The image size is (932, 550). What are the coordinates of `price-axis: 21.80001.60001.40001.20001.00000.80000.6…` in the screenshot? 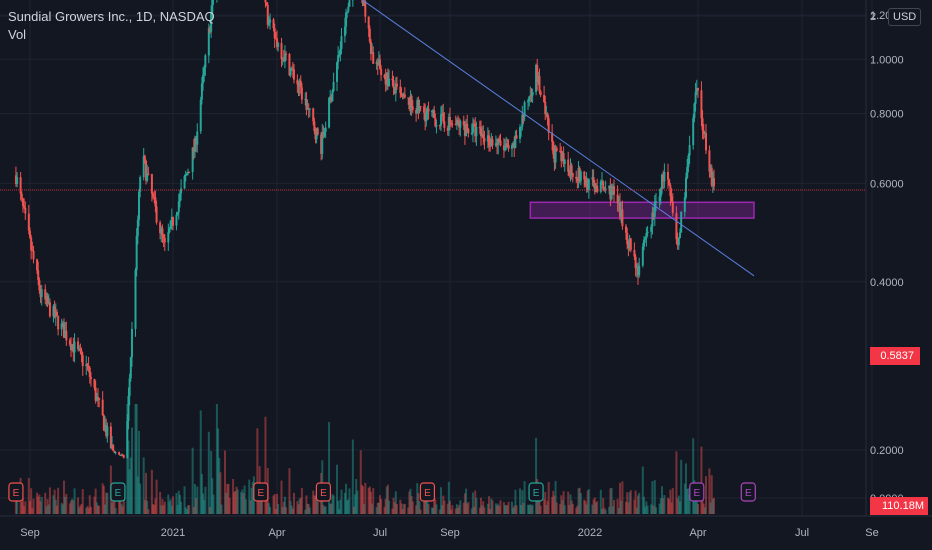 It's located at (887, 252).